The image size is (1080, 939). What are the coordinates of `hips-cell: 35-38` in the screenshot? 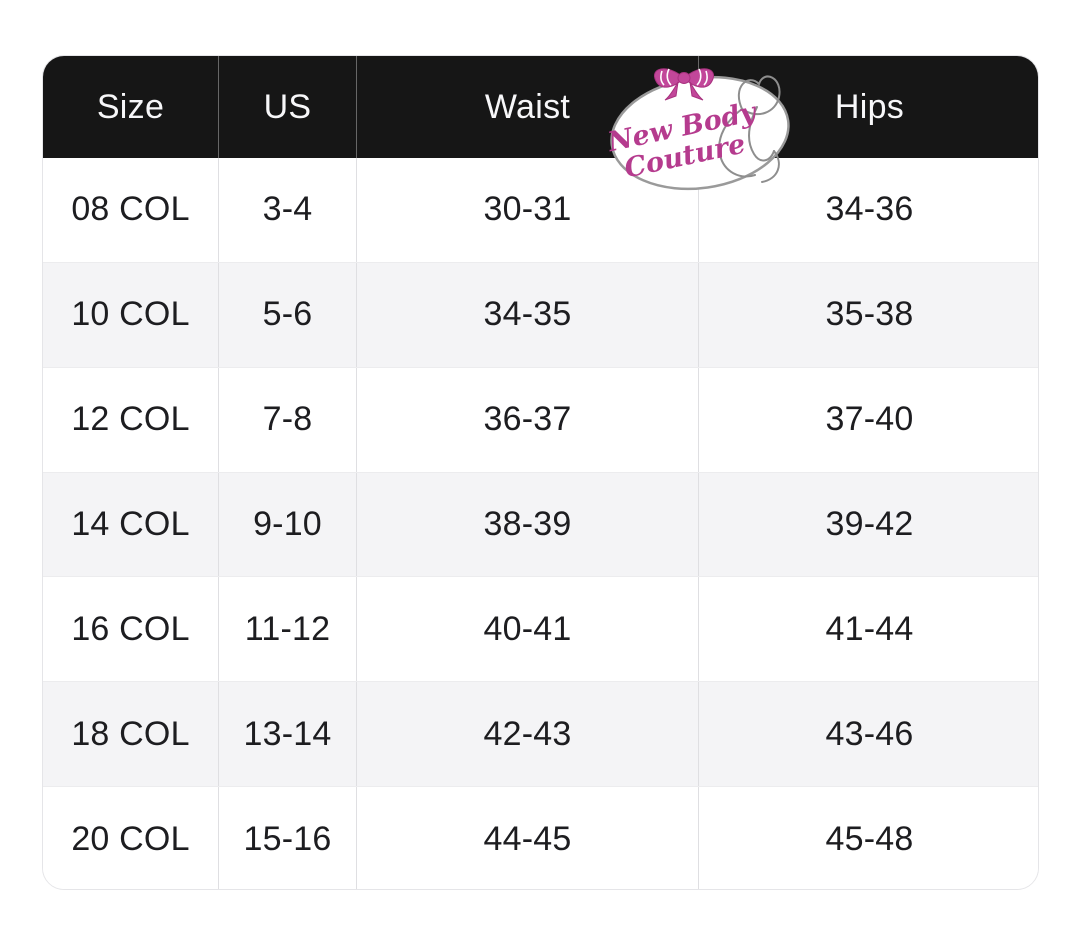 It's located at (868, 314).